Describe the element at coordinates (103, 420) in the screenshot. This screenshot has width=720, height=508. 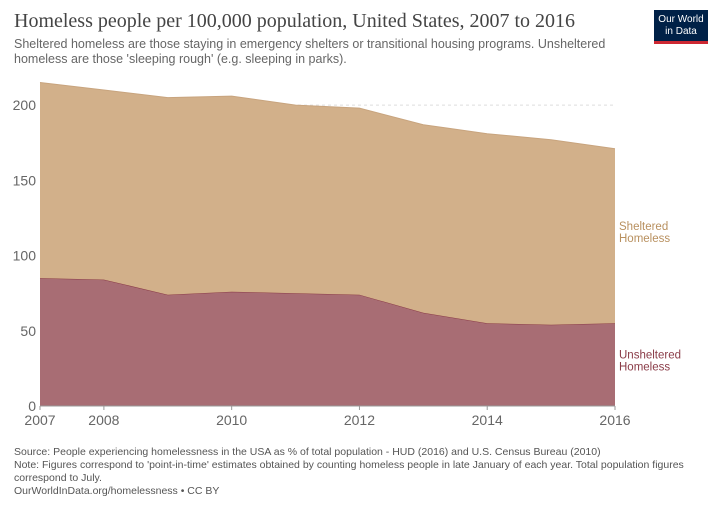
I see `x-tick-label: 2008` at that location.